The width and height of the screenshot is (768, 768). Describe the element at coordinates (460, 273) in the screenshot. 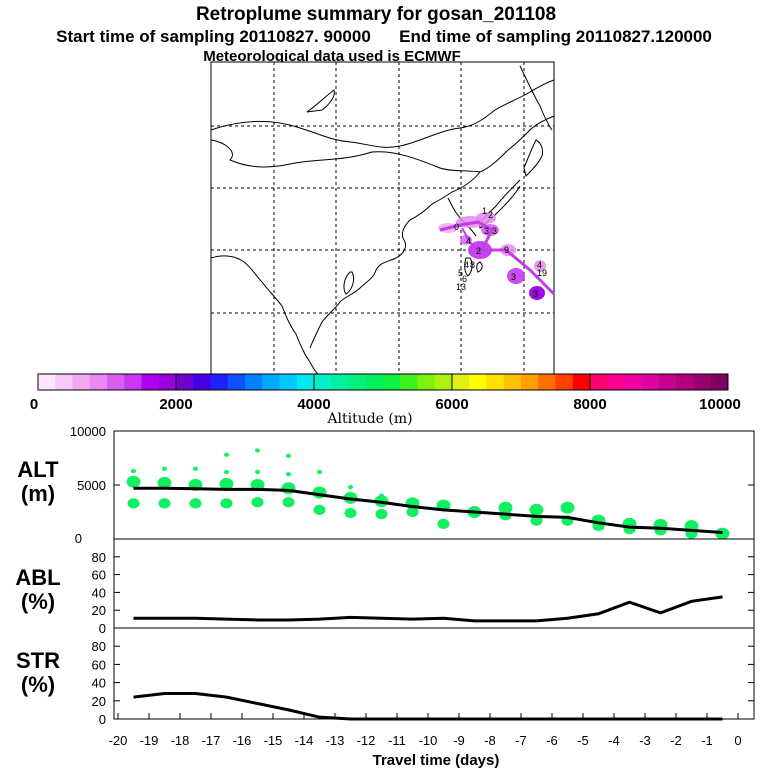

I see `svg-text: 5` at that location.